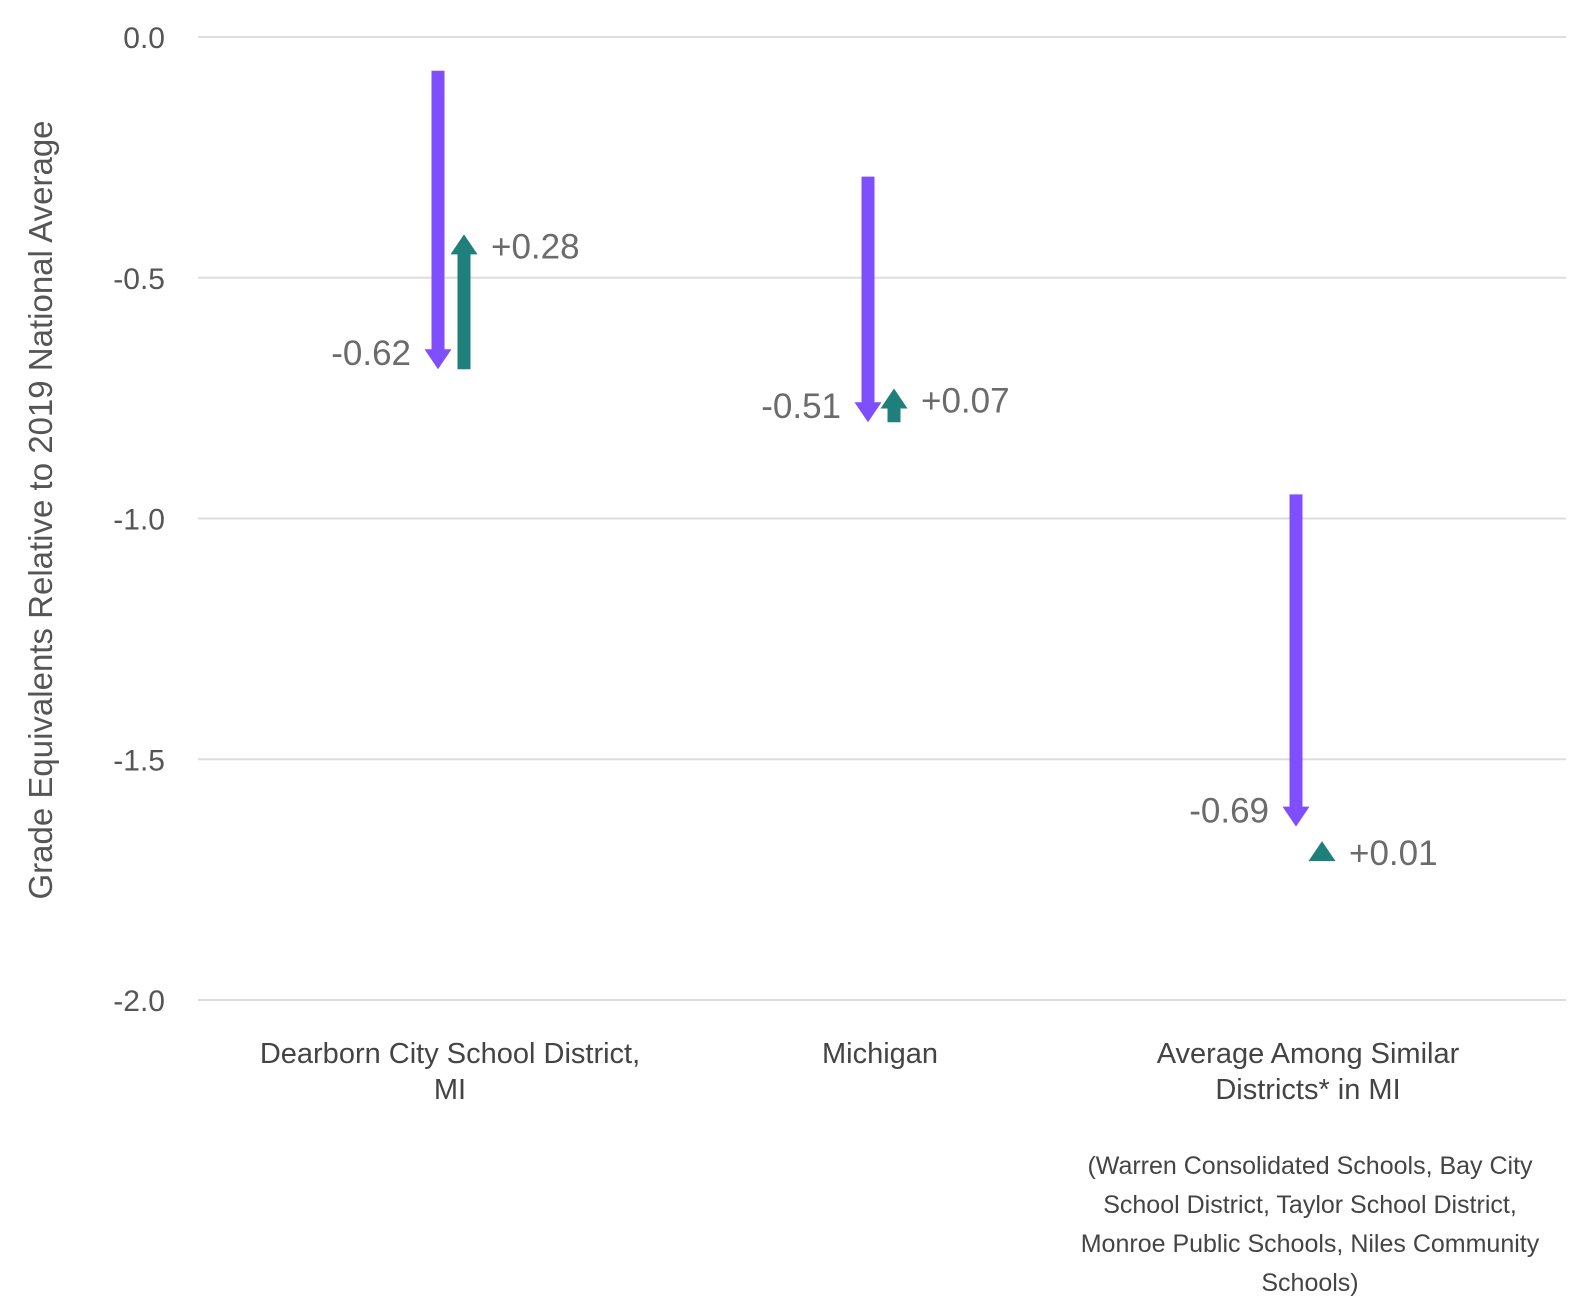 This screenshot has height=1312, width=1586. What do you see at coordinates (1308, 1054) in the screenshot?
I see `category-label: Average Among Similar` at bounding box center [1308, 1054].